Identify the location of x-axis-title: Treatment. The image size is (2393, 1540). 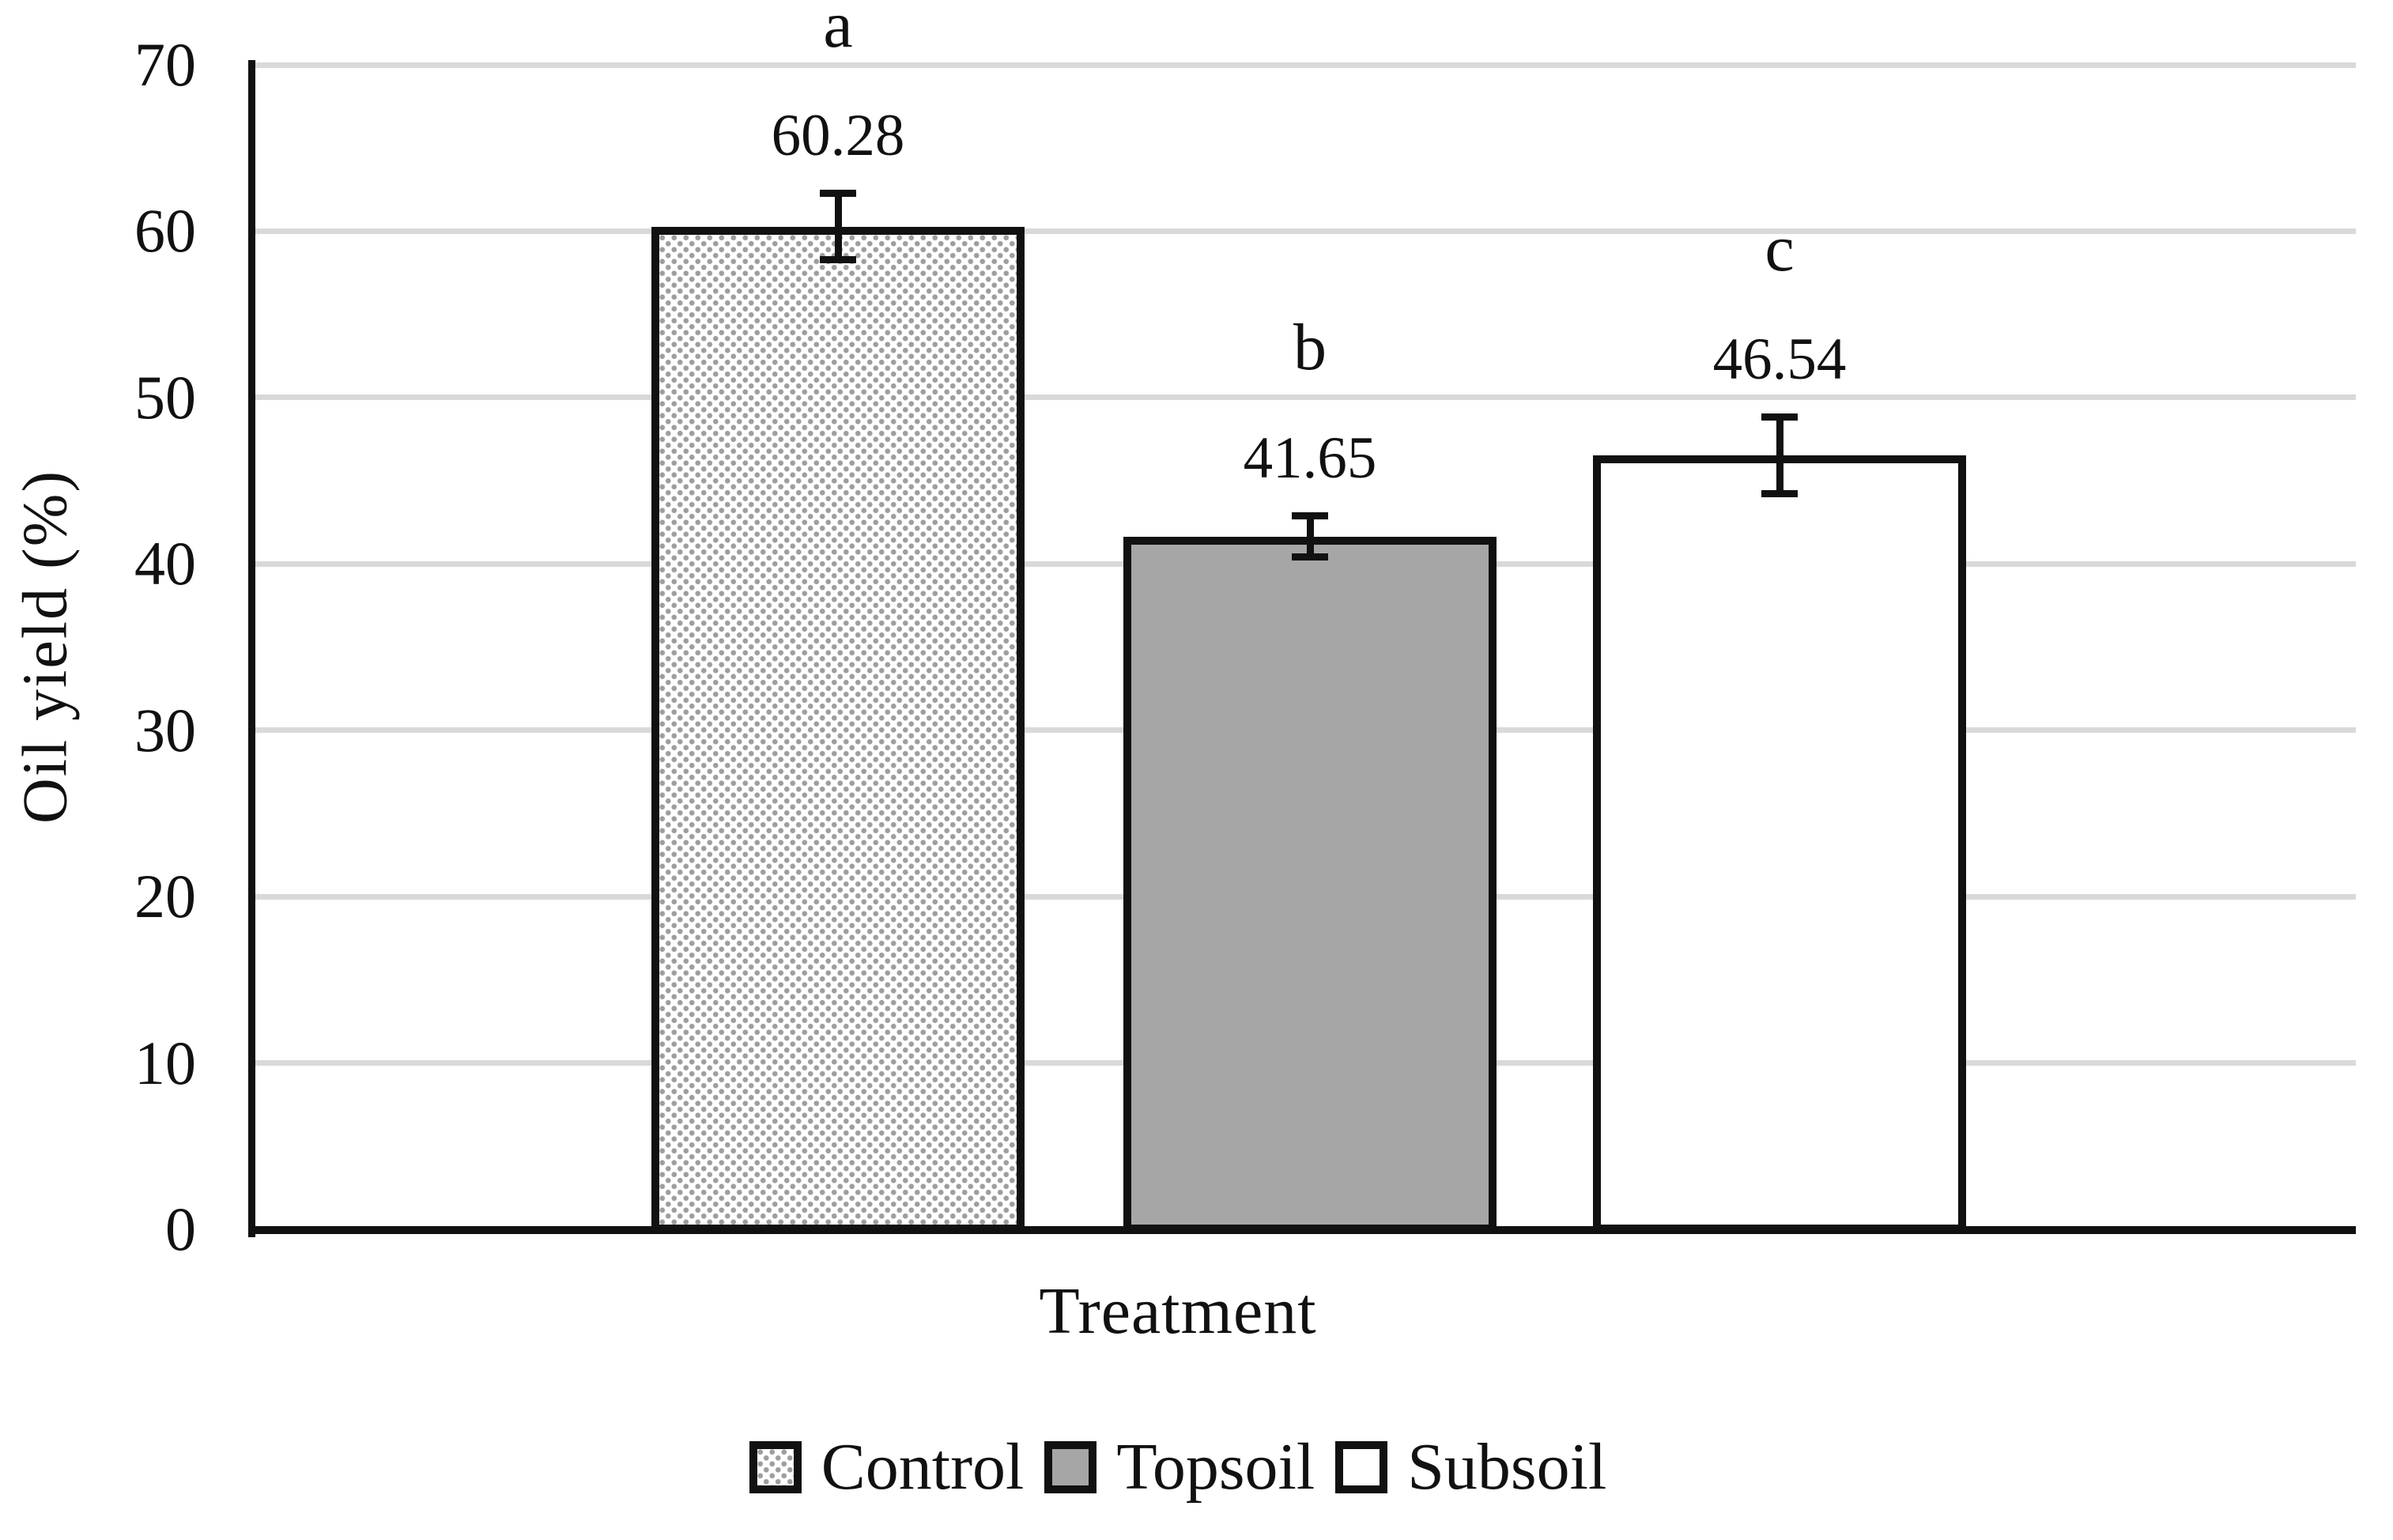
(1178, 1311).